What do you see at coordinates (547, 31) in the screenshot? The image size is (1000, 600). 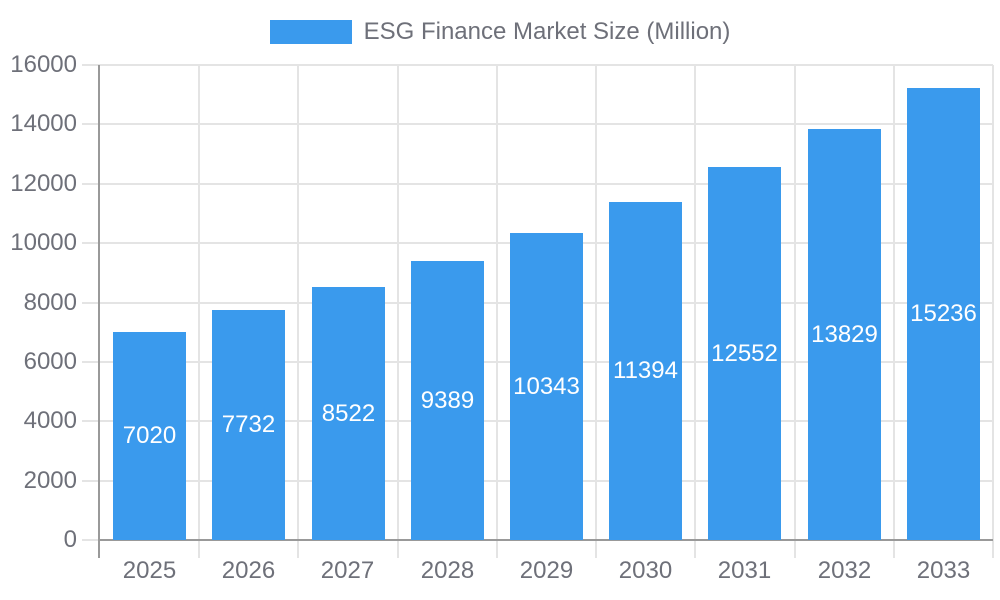 I see `legend-label: ESG Finance Market Size (Million)` at bounding box center [547, 31].